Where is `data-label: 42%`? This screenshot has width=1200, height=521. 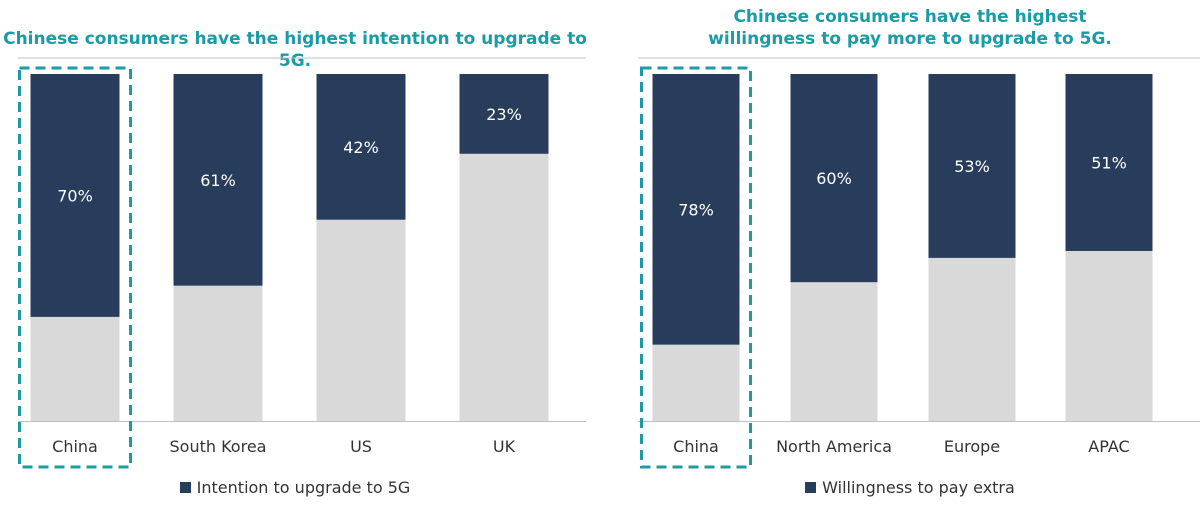 data-label: 42% is located at coordinates (361, 147).